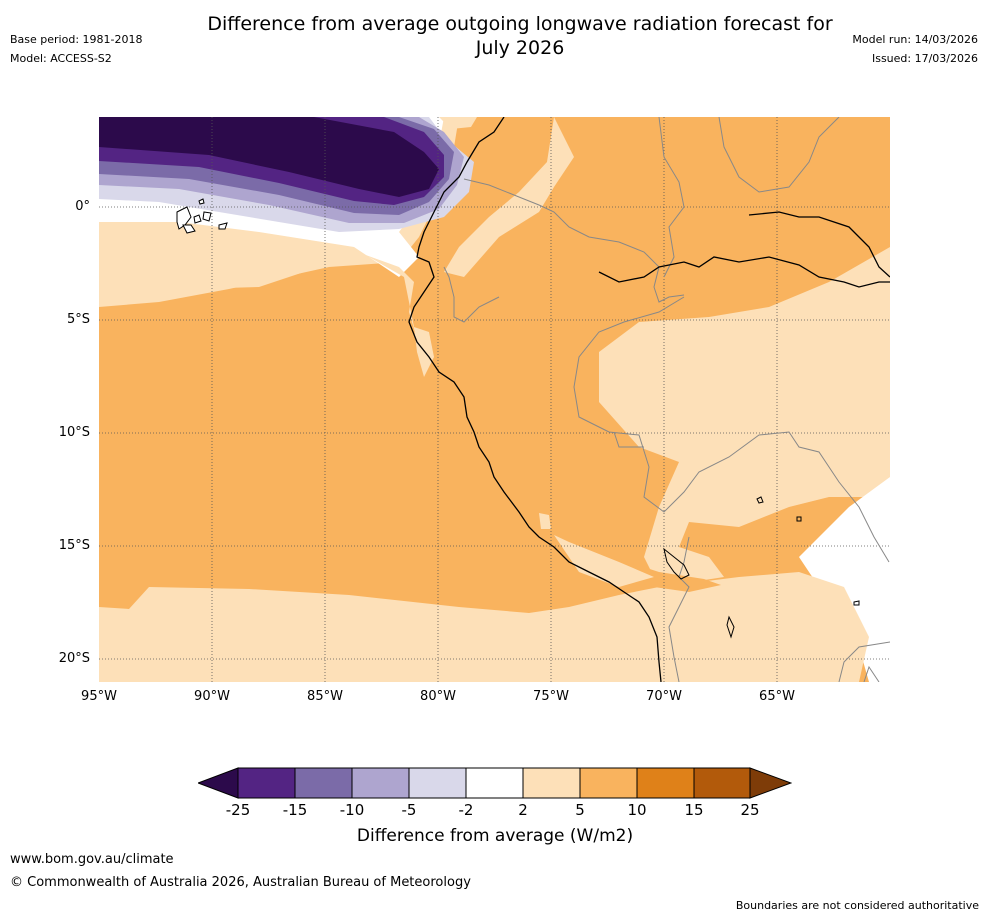  What do you see at coordinates (466, 810) in the screenshot?
I see `colorbar-tick-neg2: -2` at bounding box center [466, 810].